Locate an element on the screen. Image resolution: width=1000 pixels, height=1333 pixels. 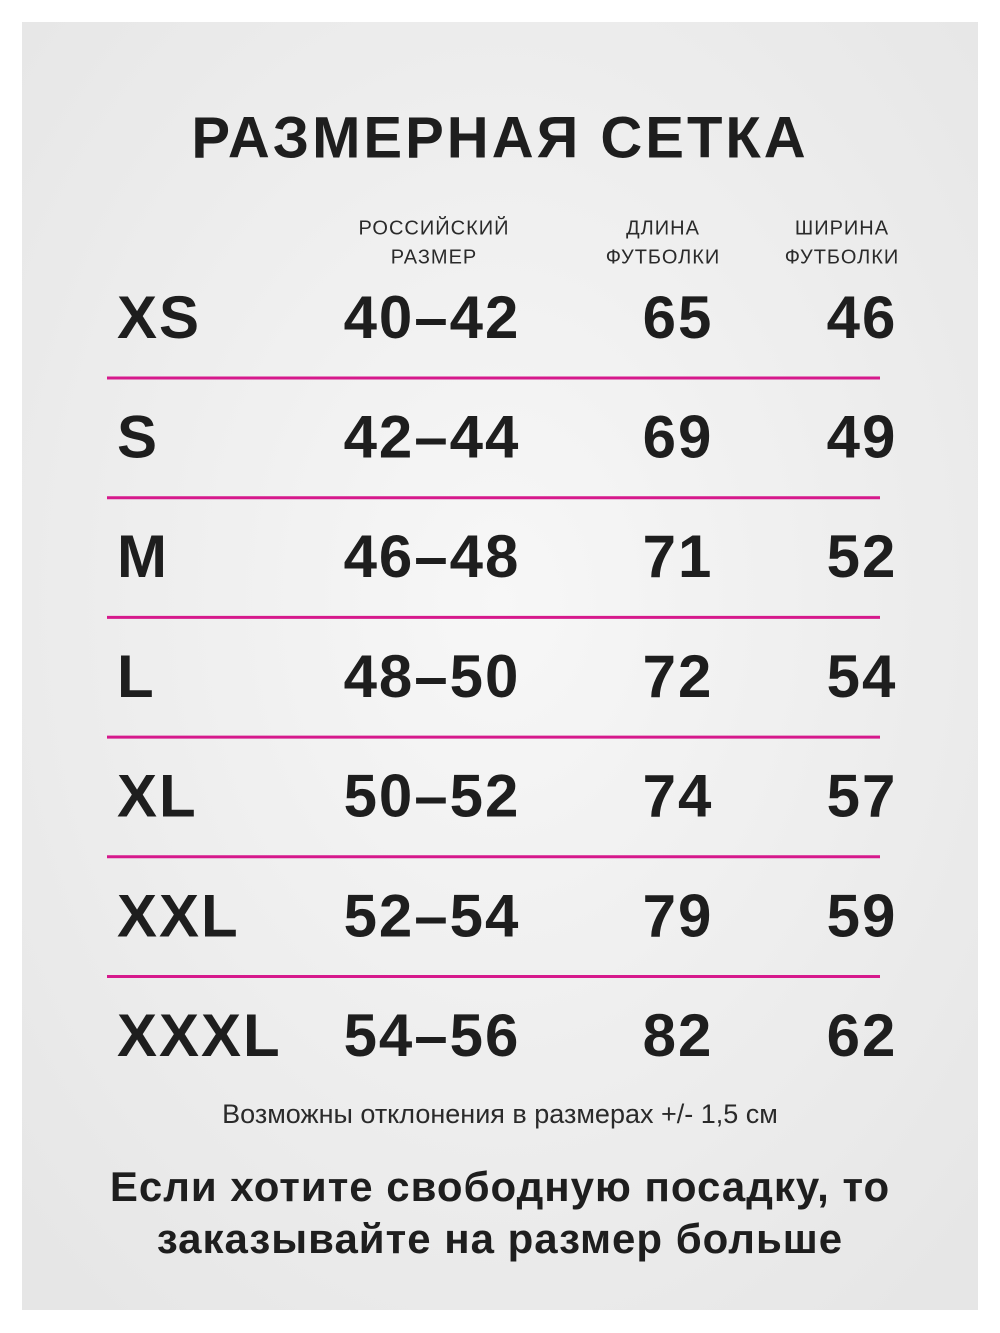
advice-line: Если хотите свободную посадку, то is located at coordinates (500, 1186).